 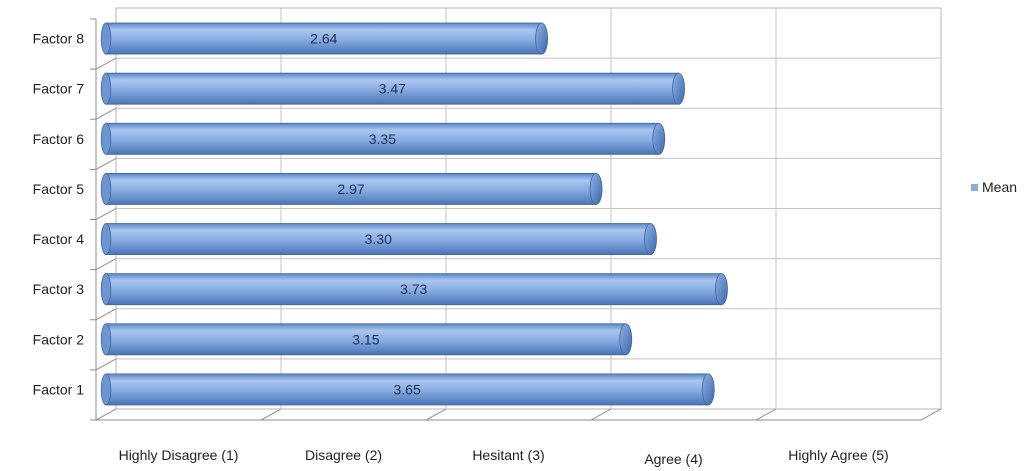 I want to click on chart-legend: Mean, so click(x=994, y=187).